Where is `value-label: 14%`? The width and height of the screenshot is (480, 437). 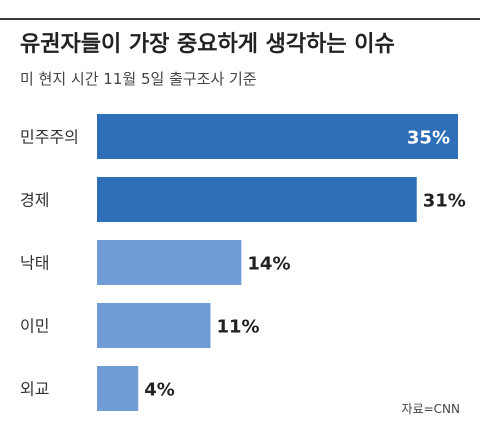
value-label: 14% is located at coordinates (268, 264).